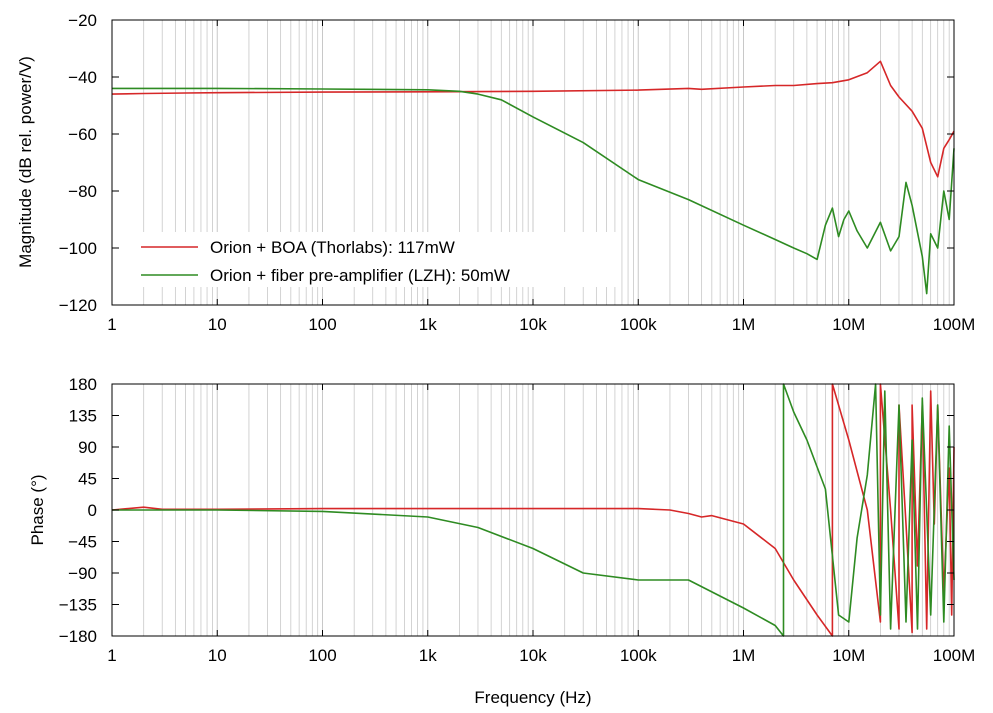 This screenshot has height=713, width=993. I want to click on legend-label-lzh: Orion + fiber pre-amplifier (LZH): 50mW, so click(360, 275).